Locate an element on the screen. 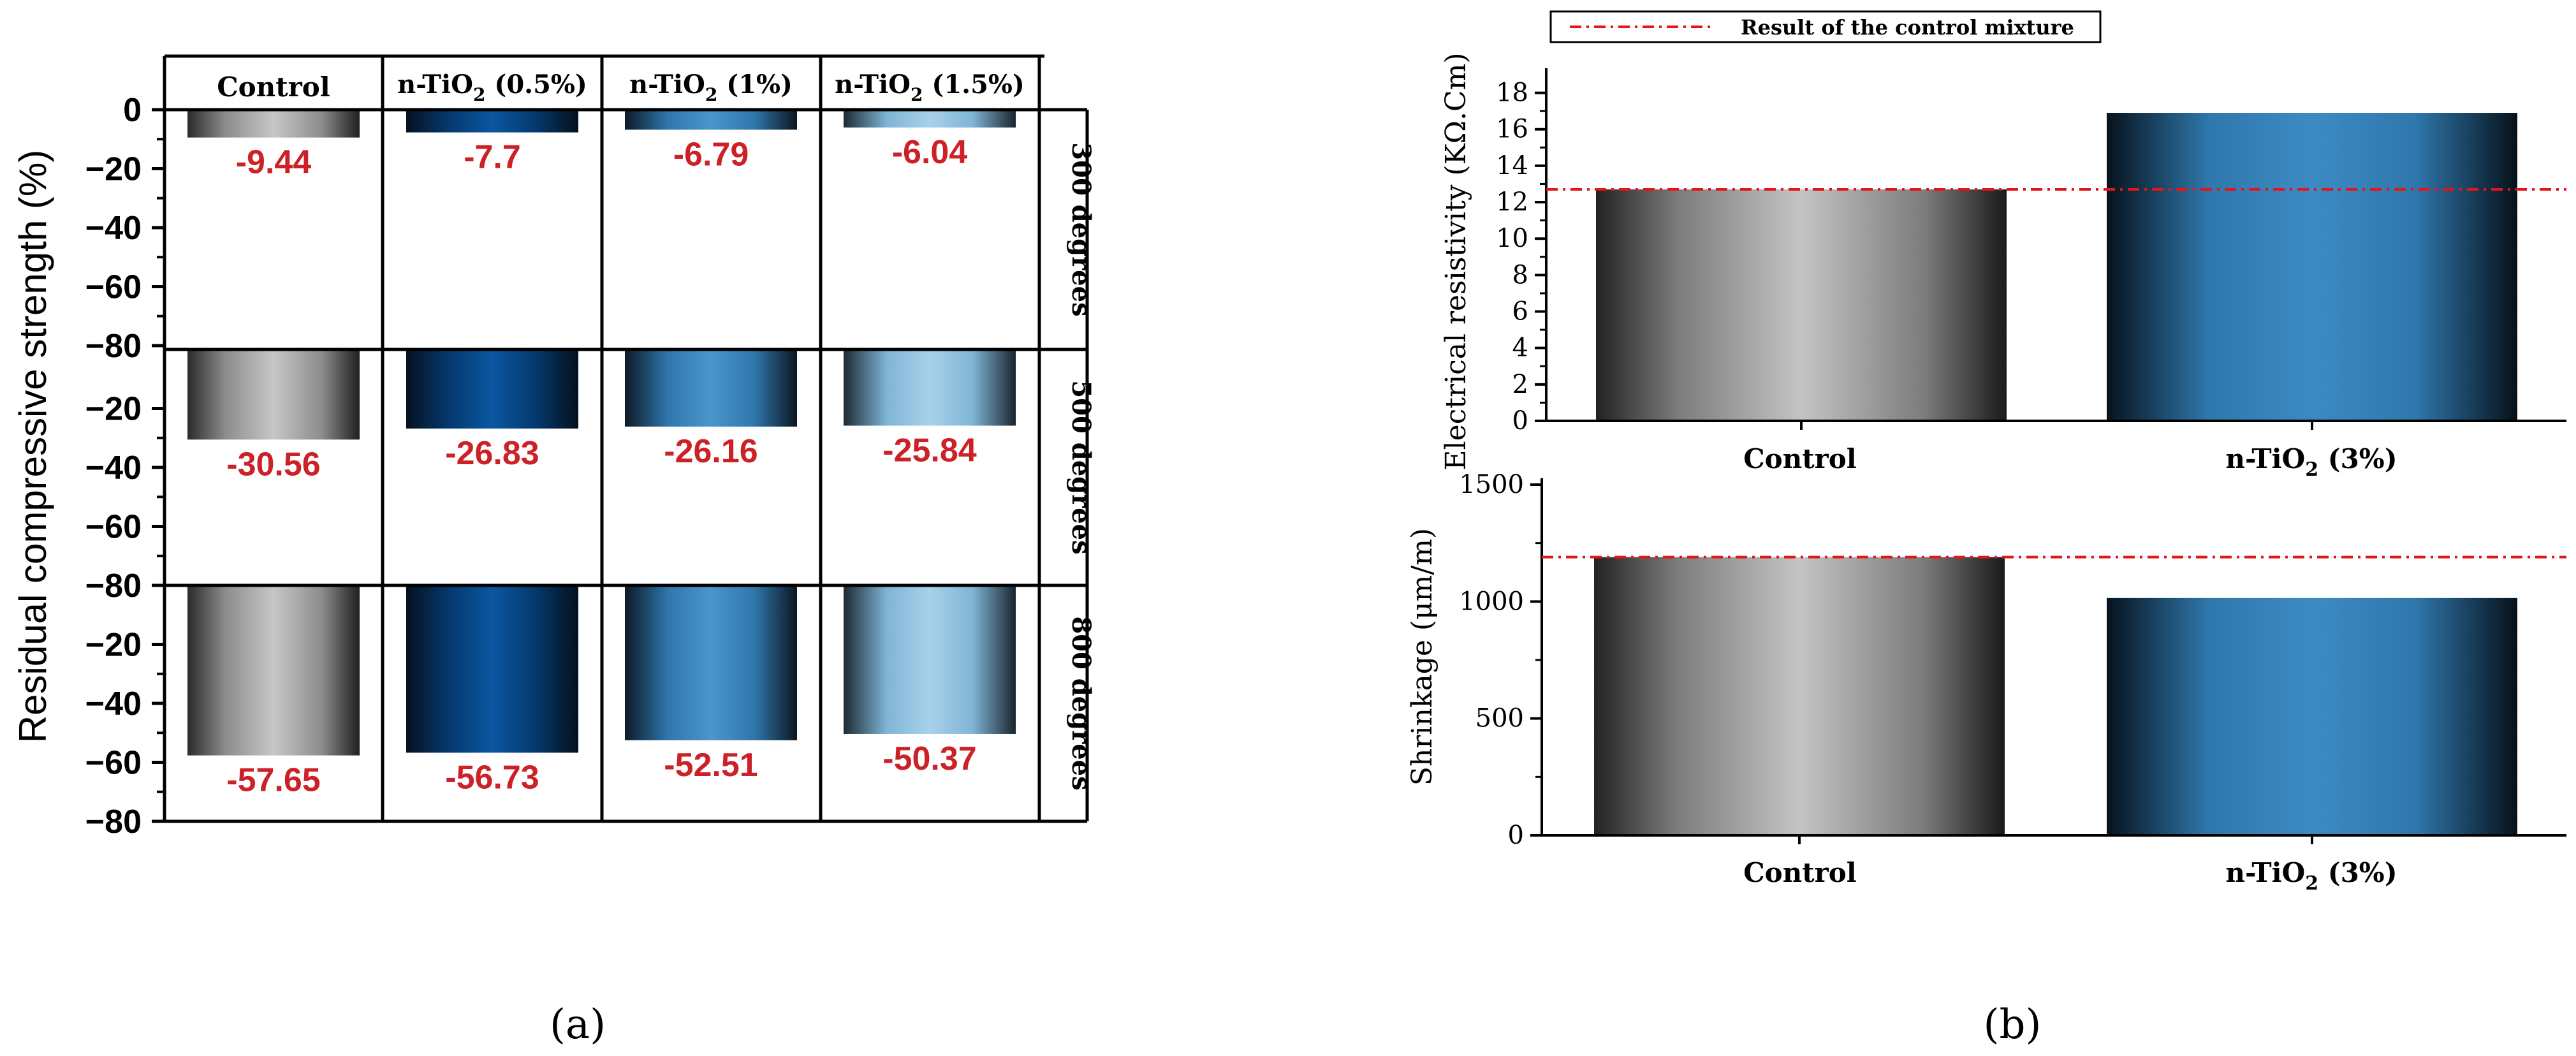 The width and height of the screenshot is (2576, 1056). column-header-ntio2-0-5: n-TiO2 (0.5%) is located at coordinates (492, 87).